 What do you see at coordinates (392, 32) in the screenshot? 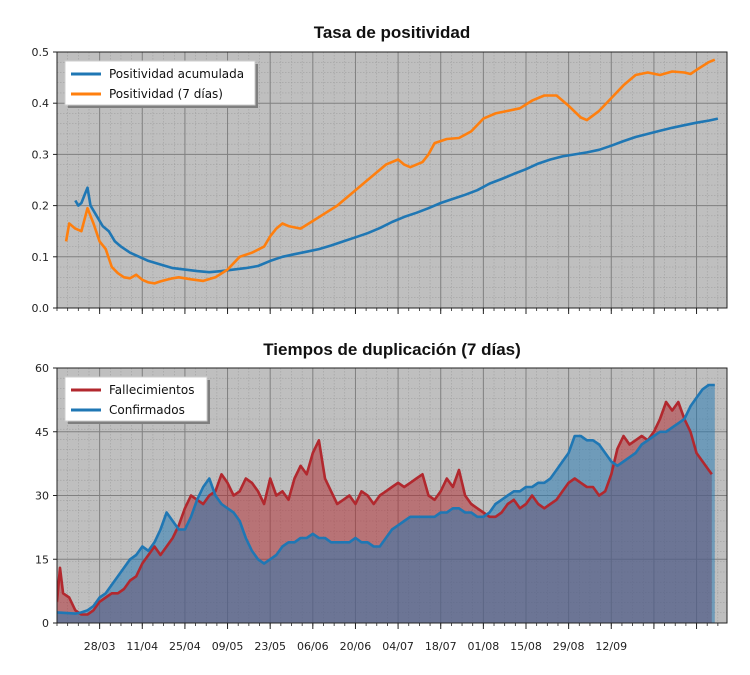
I see `chart-title-positivity: Tasa de positividad` at bounding box center [392, 32].